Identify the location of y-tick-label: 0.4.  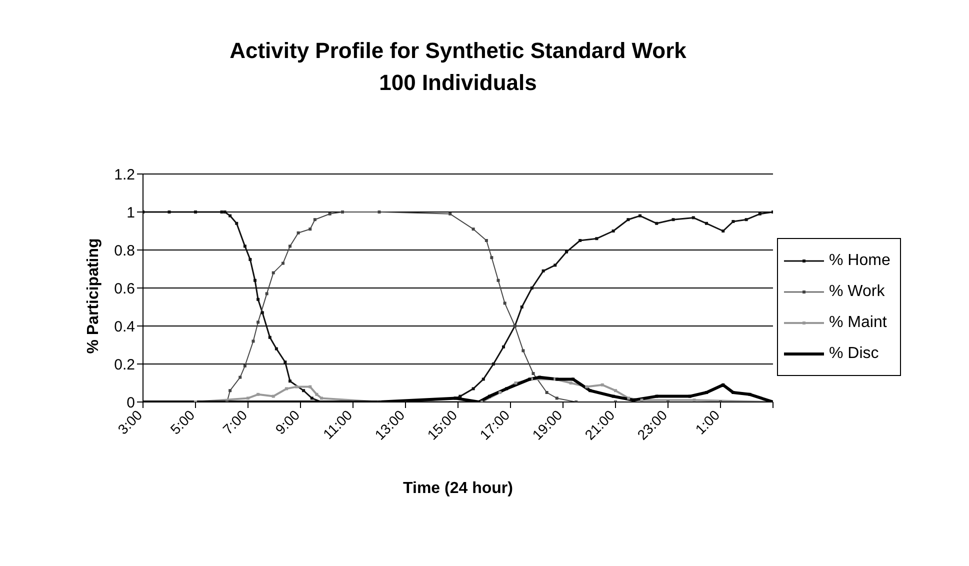
(124, 327).